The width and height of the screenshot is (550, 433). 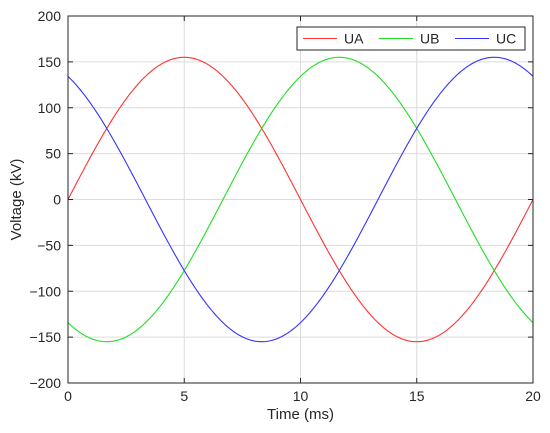 What do you see at coordinates (45, 291) in the screenshot?
I see `y-tick-label: −100` at bounding box center [45, 291].